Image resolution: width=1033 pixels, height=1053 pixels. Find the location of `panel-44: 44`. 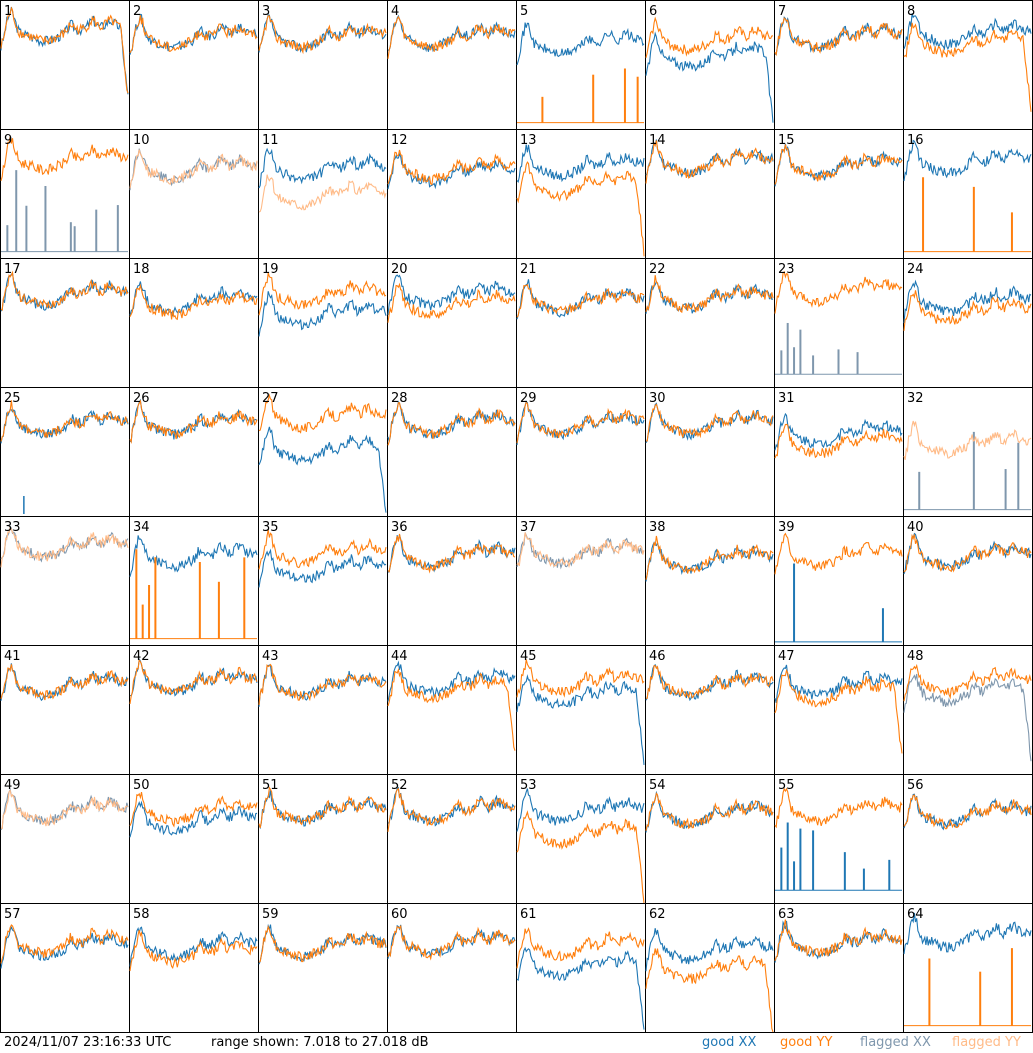

panel-44: 44 is located at coordinates (452, 710).